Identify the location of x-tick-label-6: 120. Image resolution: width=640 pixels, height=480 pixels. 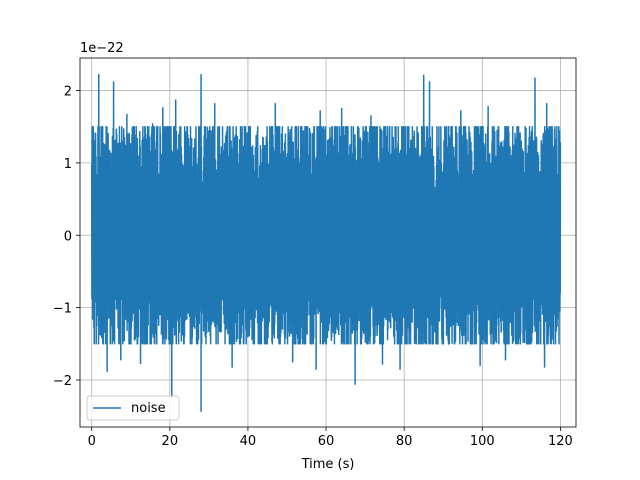
(560, 441).